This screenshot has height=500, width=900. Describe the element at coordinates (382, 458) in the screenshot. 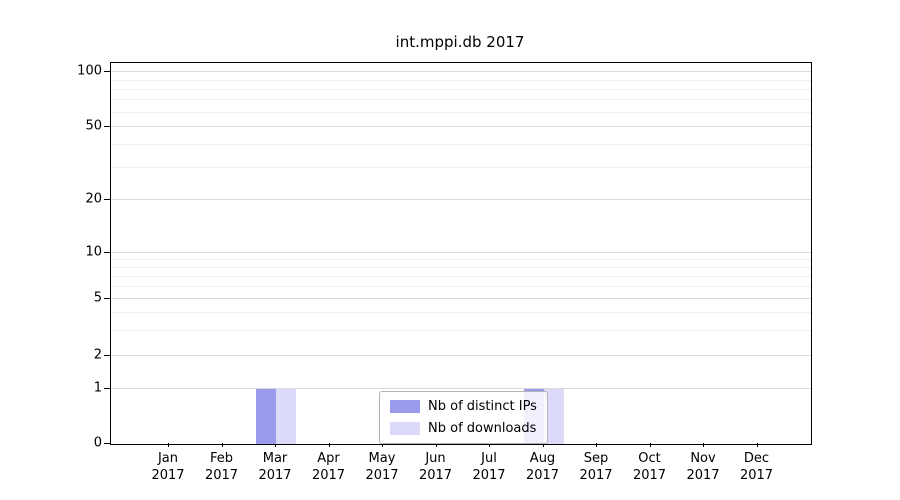

I see `x-tick-month: May` at that location.